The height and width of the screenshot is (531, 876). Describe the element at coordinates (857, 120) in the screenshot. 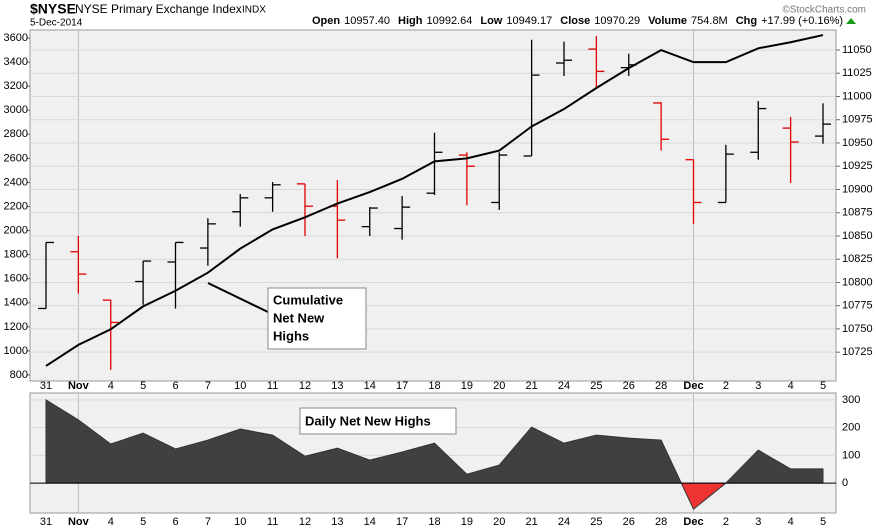

I see `y2-tick-label: 10975` at that location.